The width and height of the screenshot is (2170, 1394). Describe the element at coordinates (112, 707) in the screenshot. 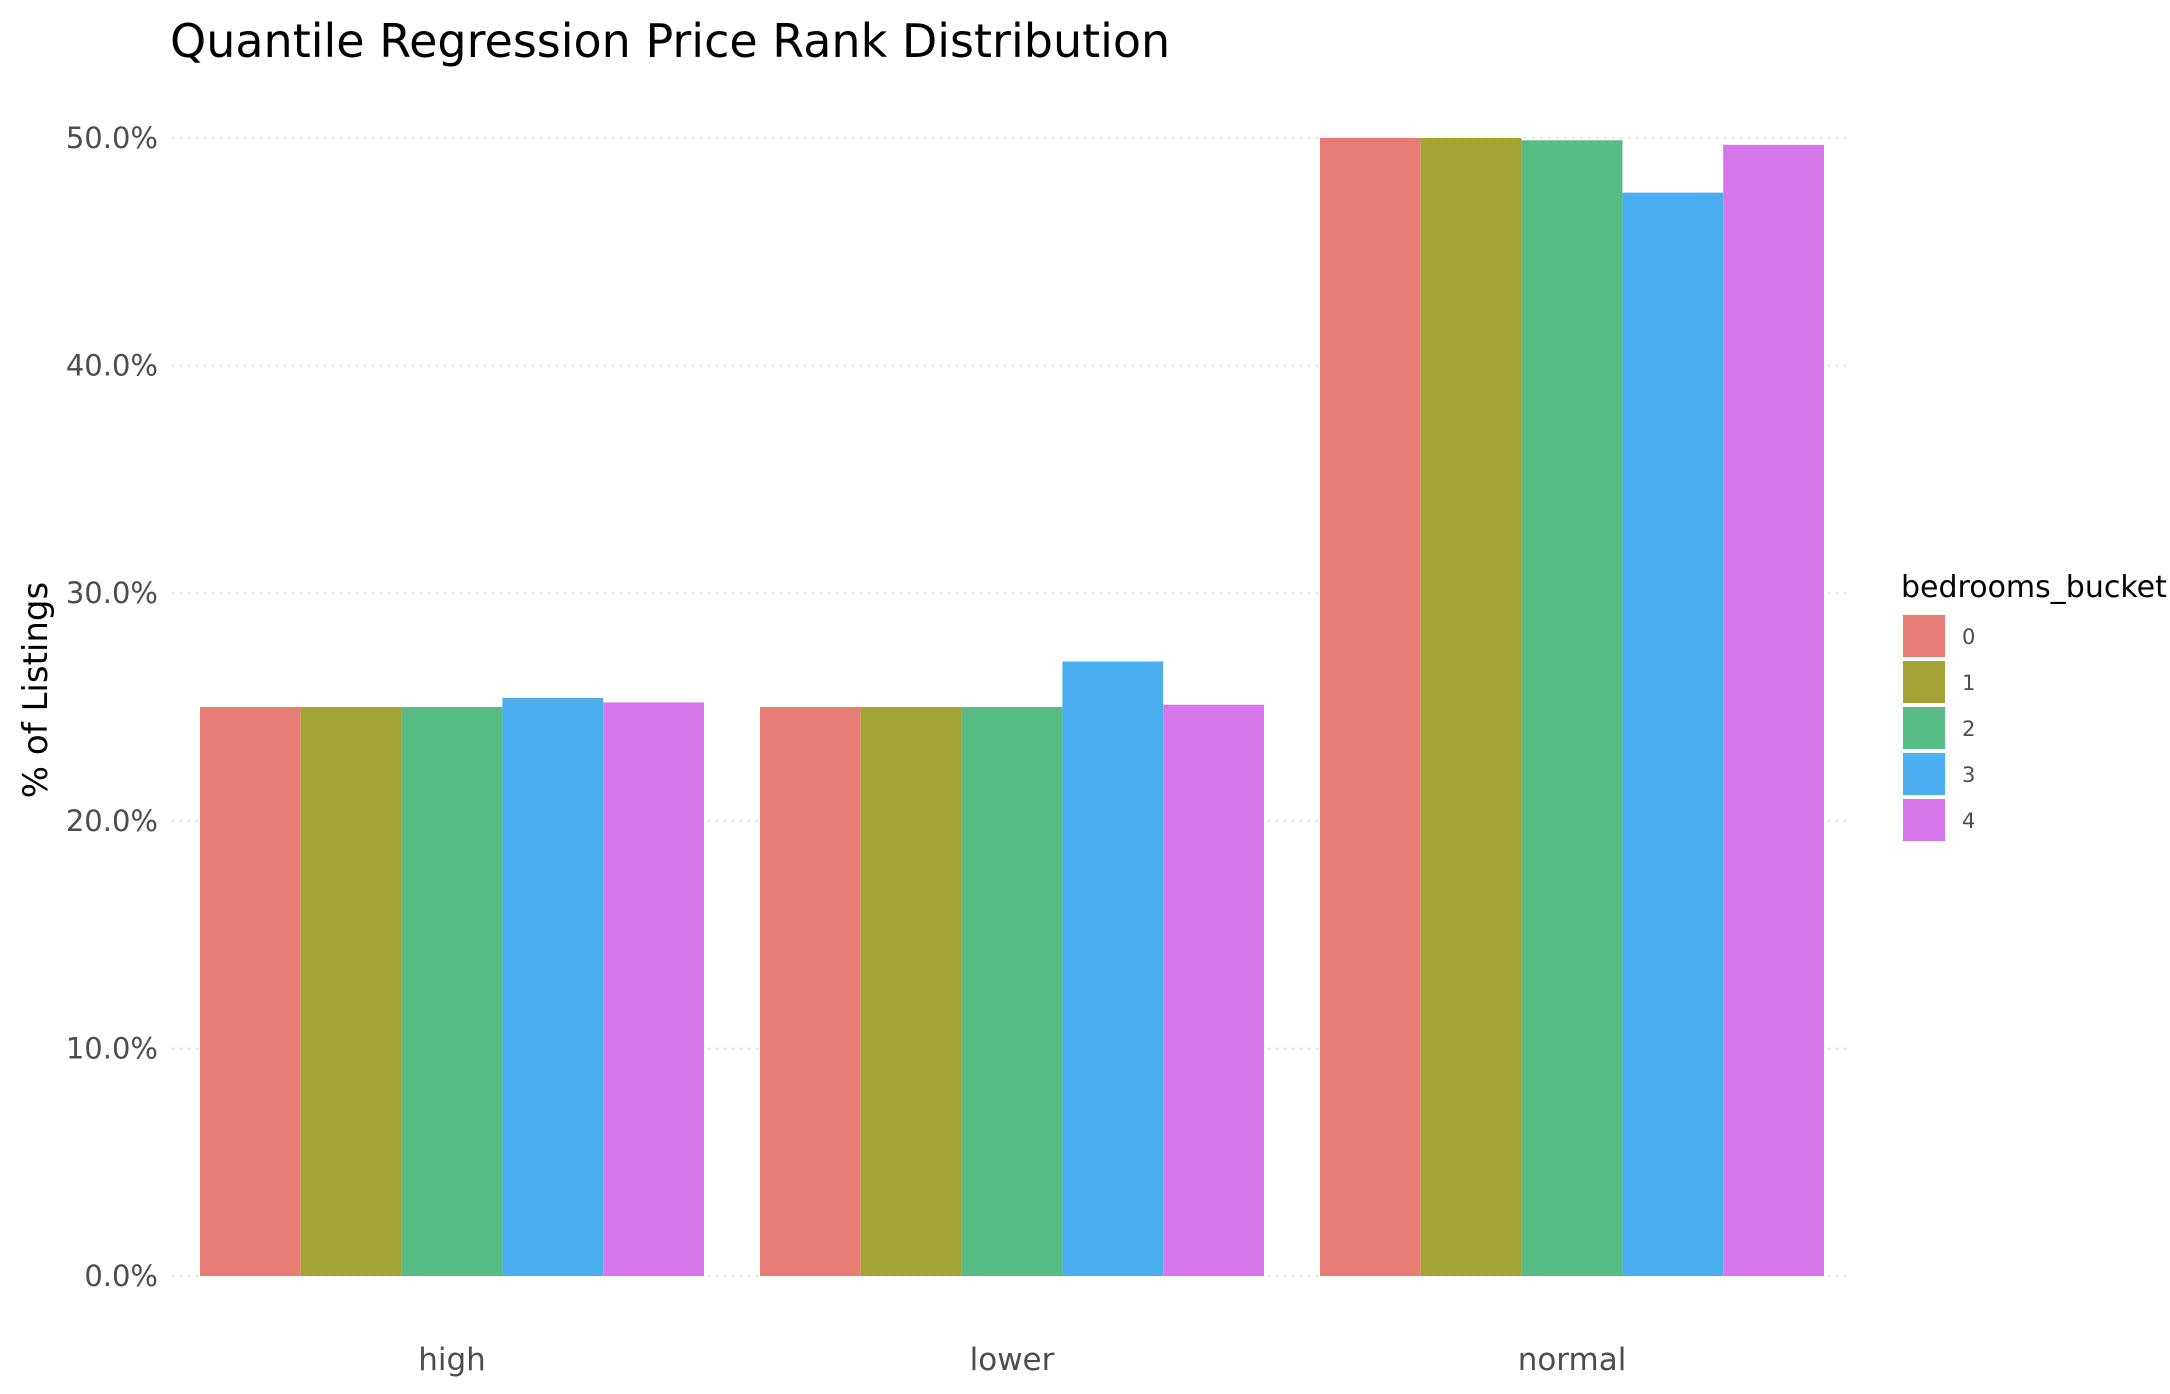

I see `y-axis-ticks: 0.0% 10.0% 20.0% 30.0% 40.0% 50.0%` at that location.